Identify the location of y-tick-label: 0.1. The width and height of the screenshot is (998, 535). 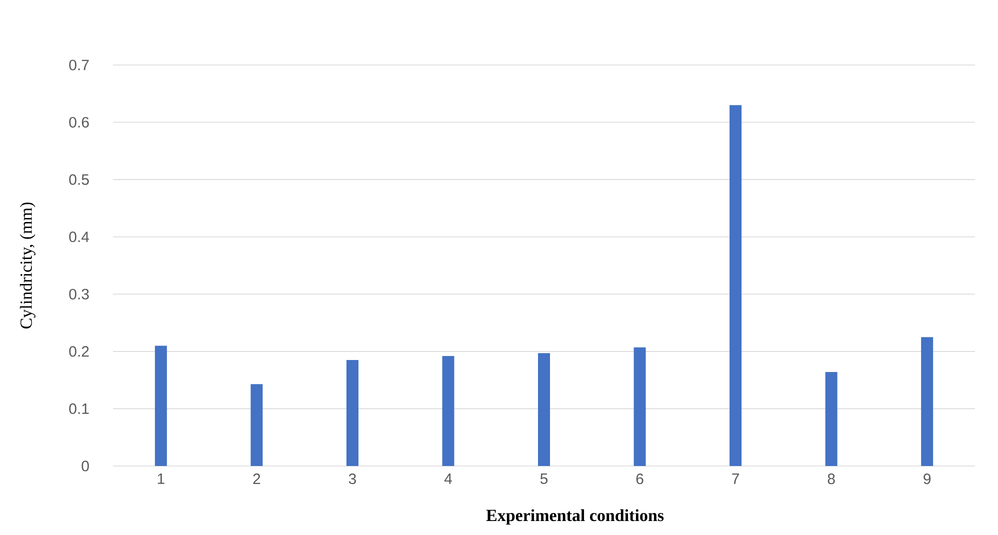
(79, 408).